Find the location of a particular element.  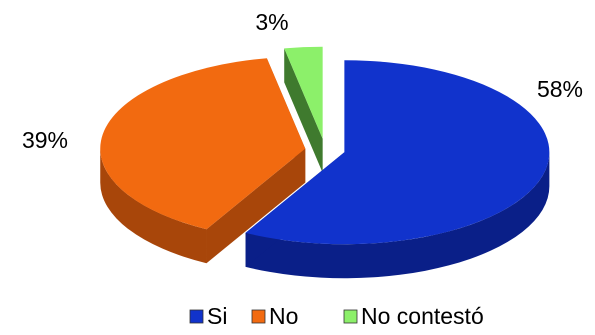

legend-label-si: Si is located at coordinates (217, 316).